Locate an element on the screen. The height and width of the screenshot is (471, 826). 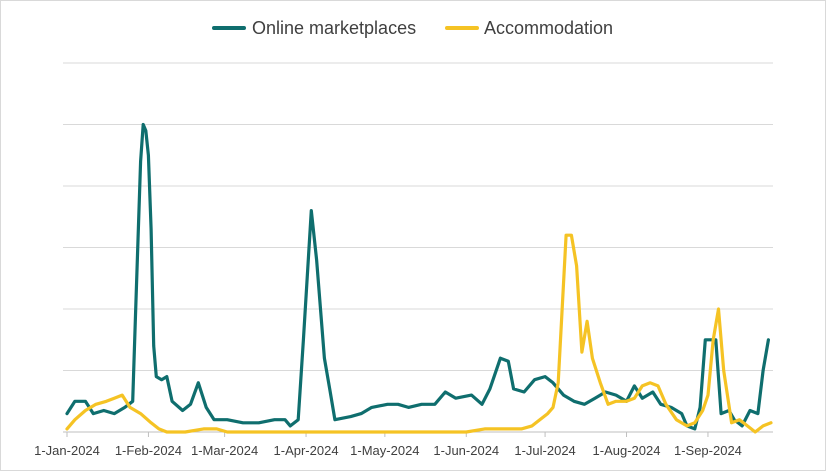
x-tick-label: 1-Jul-2024 is located at coordinates (544, 450).